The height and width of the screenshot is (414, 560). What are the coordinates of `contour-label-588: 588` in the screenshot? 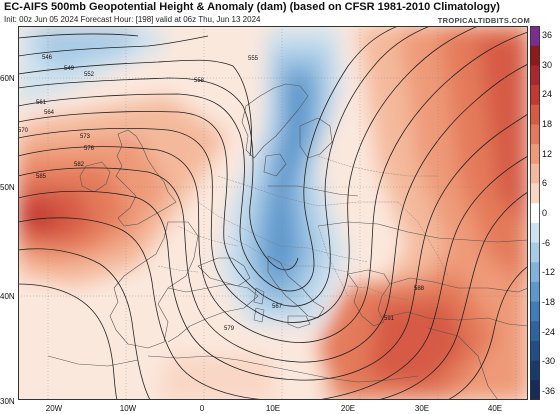 It's located at (419, 289).